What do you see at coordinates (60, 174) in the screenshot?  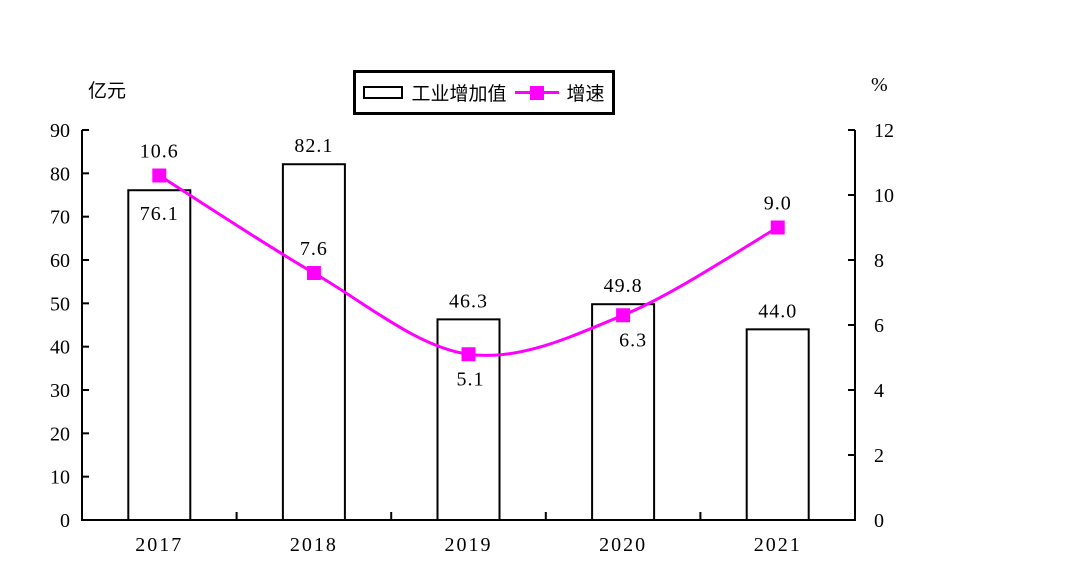 I see `left-axis-tick-label: 80` at bounding box center [60, 174].